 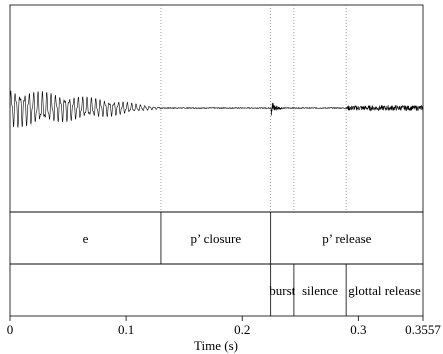 What do you see at coordinates (126, 329) in the screenshot?
I see `x-tick-label: 0.1` at bounding box center [126, 329].